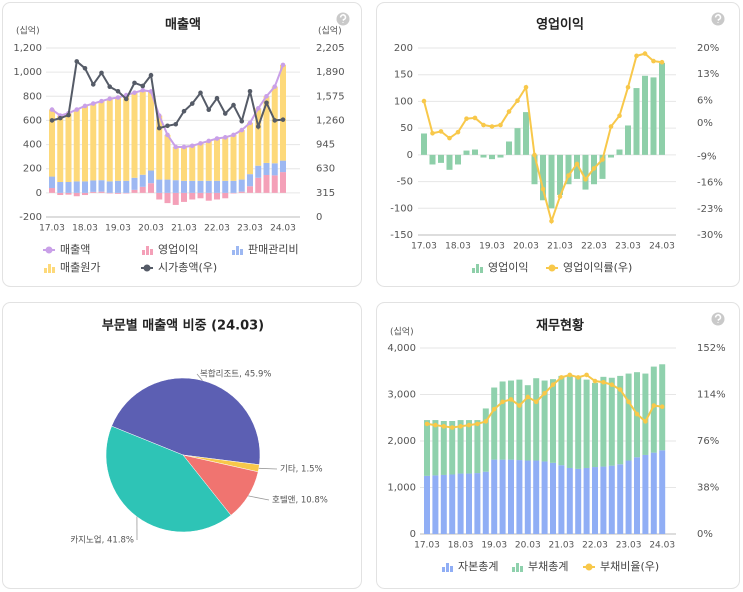  Describe the element at coordinates (179, 267) in the screenshot. I see `legend-item: 시가총액(우)` at that location.